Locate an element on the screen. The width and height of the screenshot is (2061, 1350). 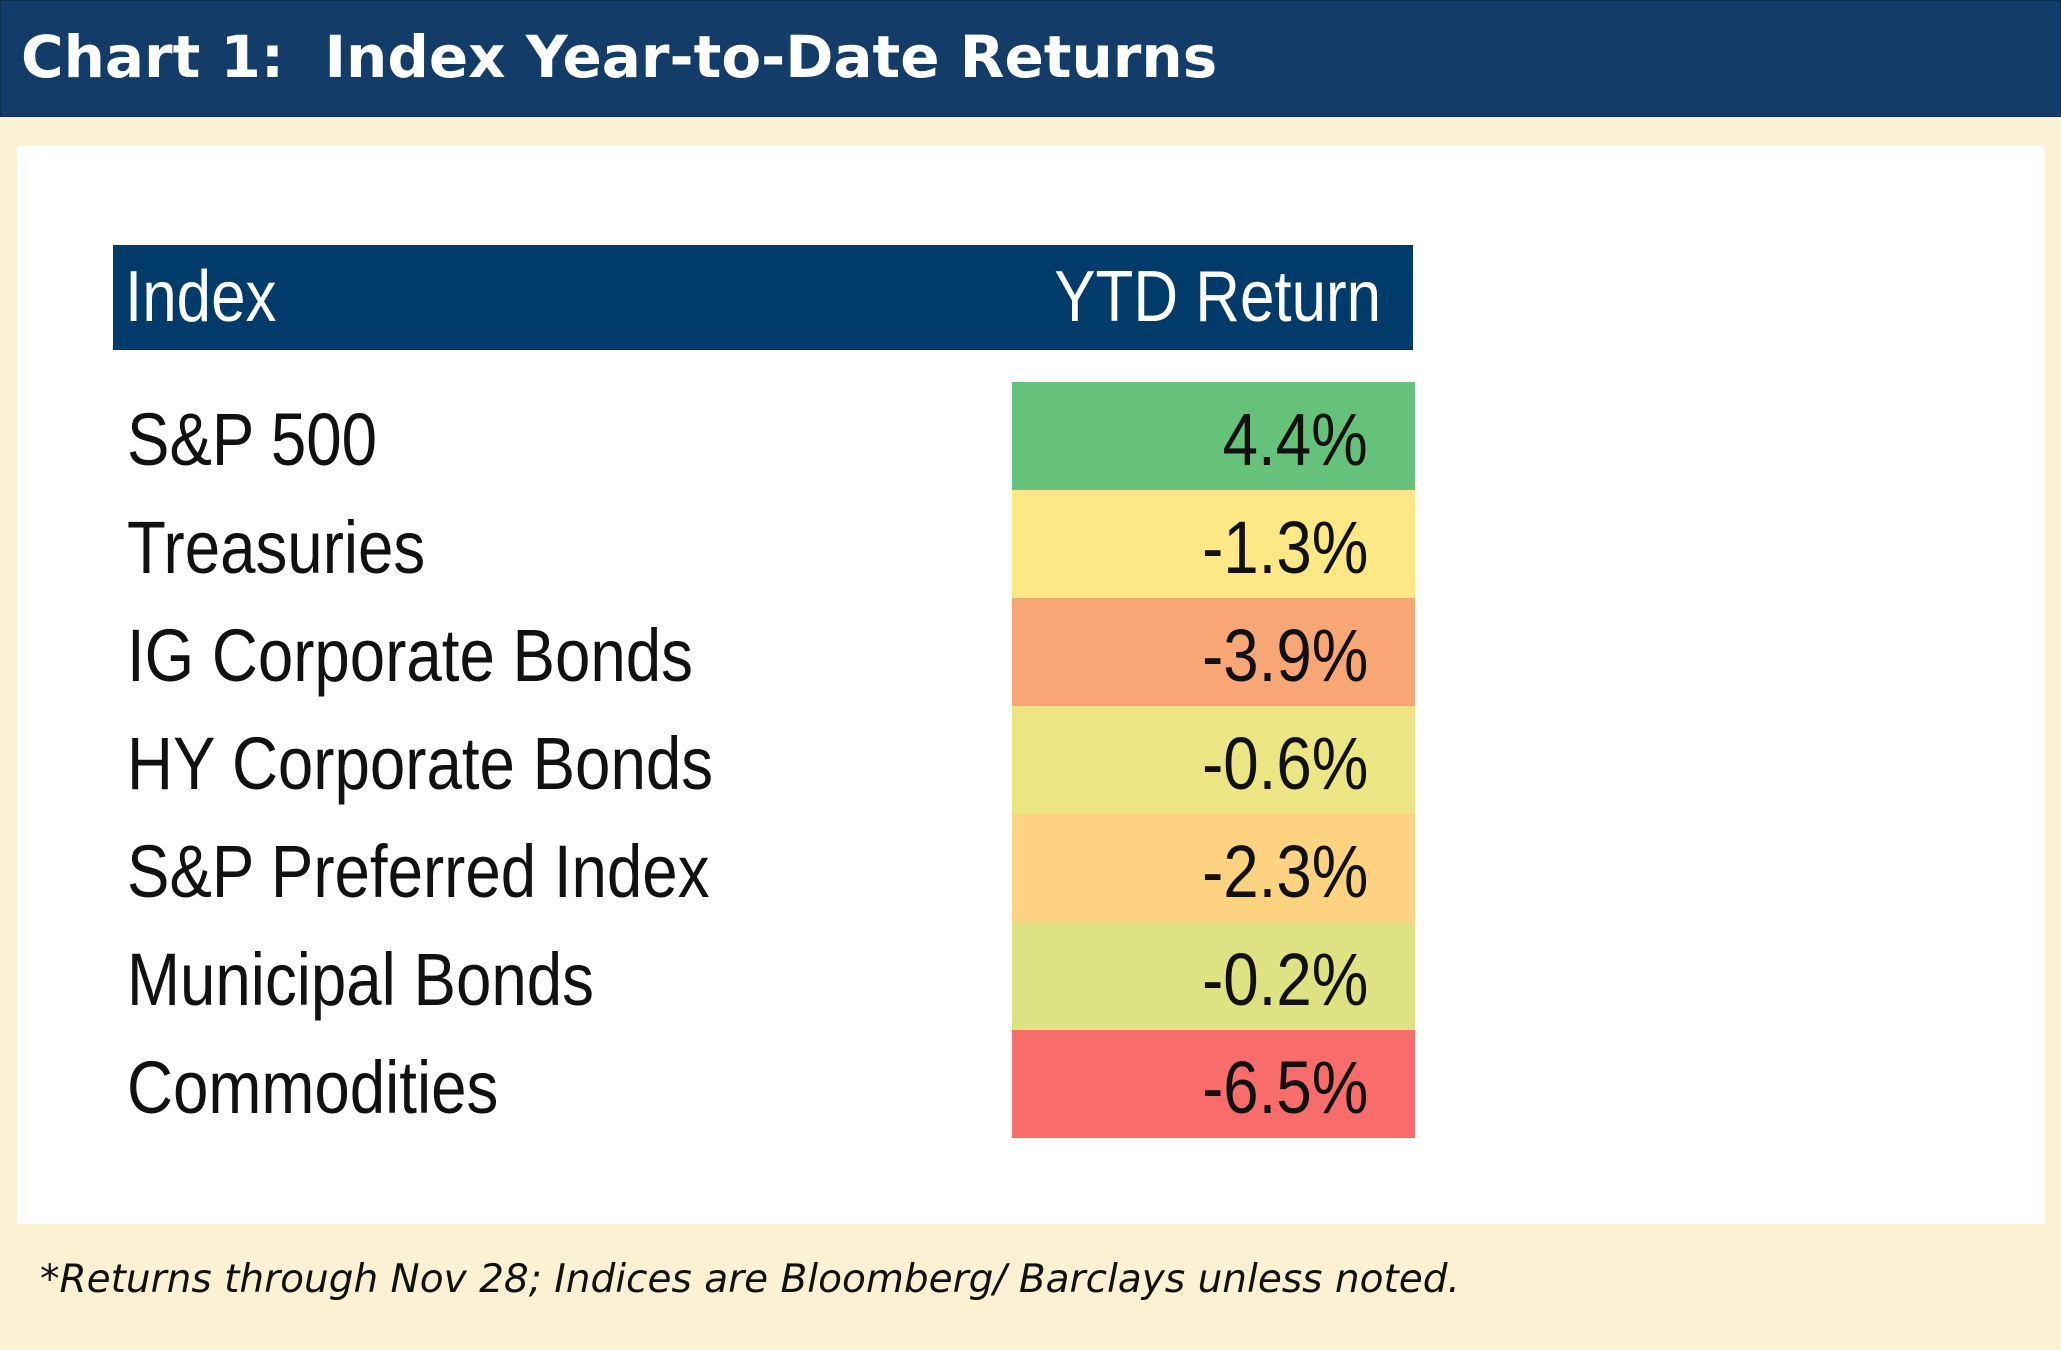
row-label: HY Corporate Bonds is located at coordinates (420, 763).